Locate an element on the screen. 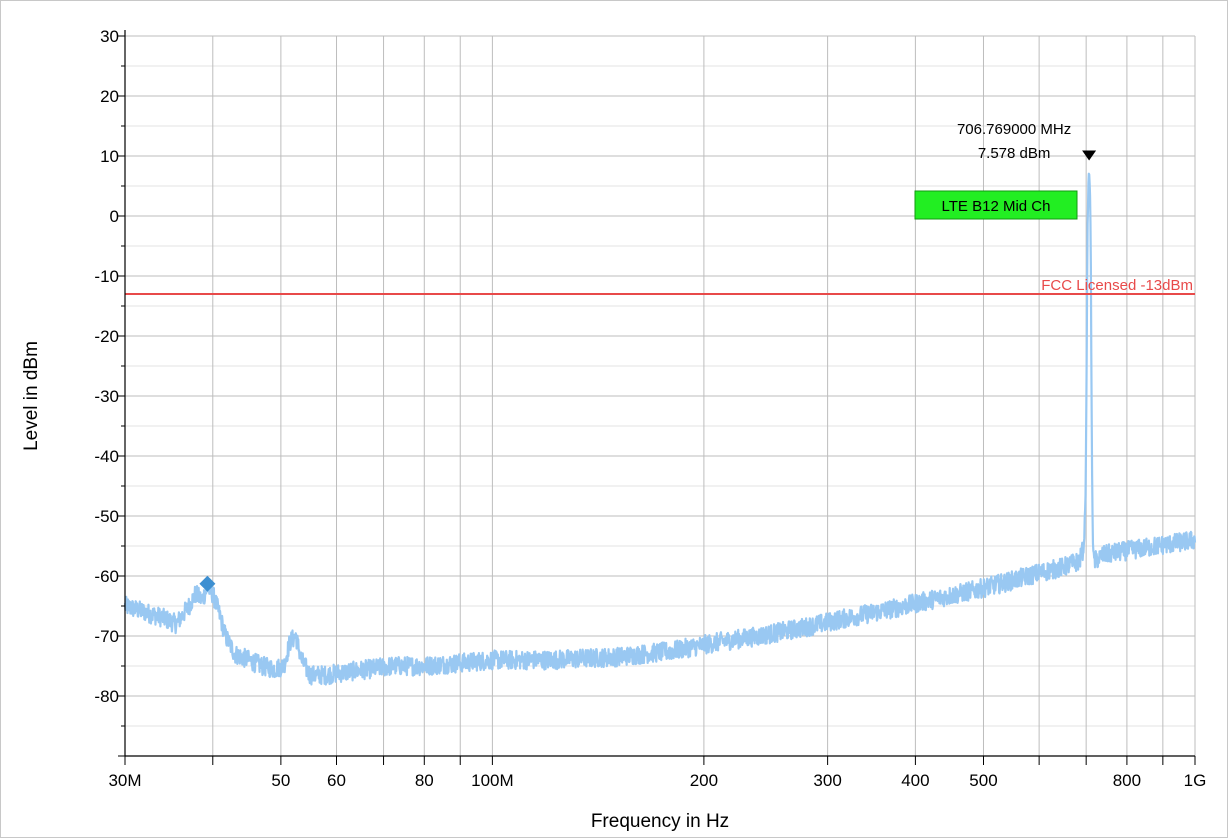 The height and width of the screenshot is (839, 1228). y-tick-label: -50 is located at coordinates (106, 516).